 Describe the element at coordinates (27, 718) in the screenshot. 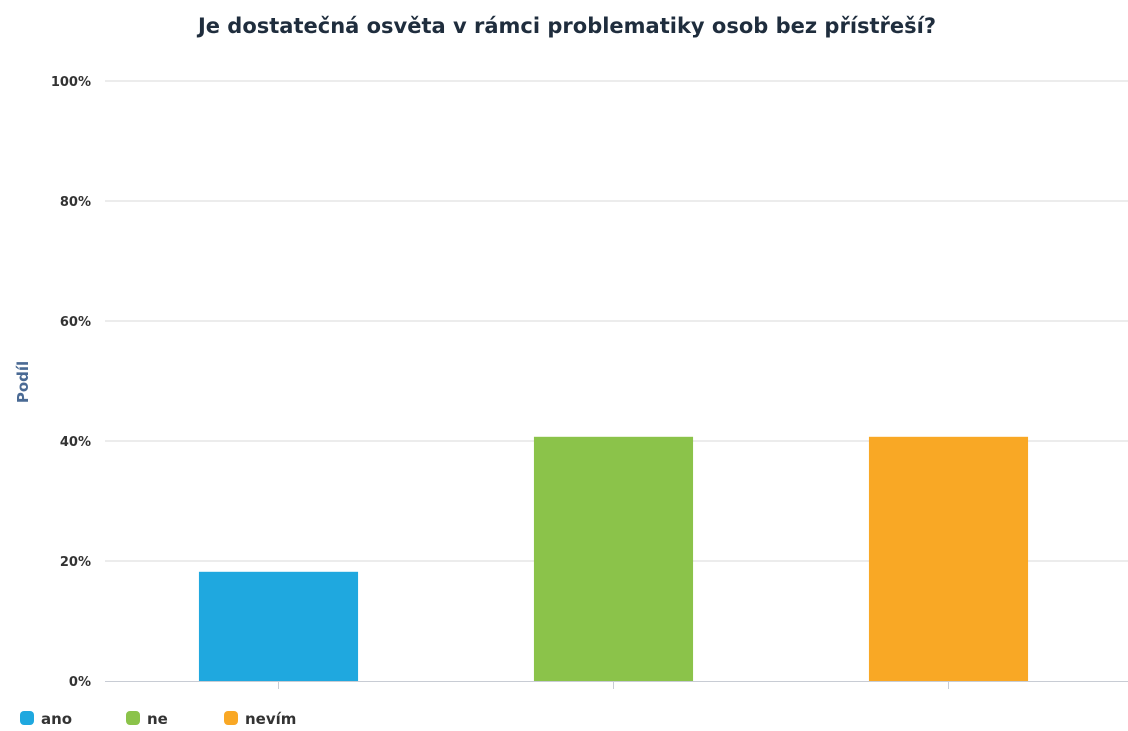

I see `legend-swatch-ano` at that location.